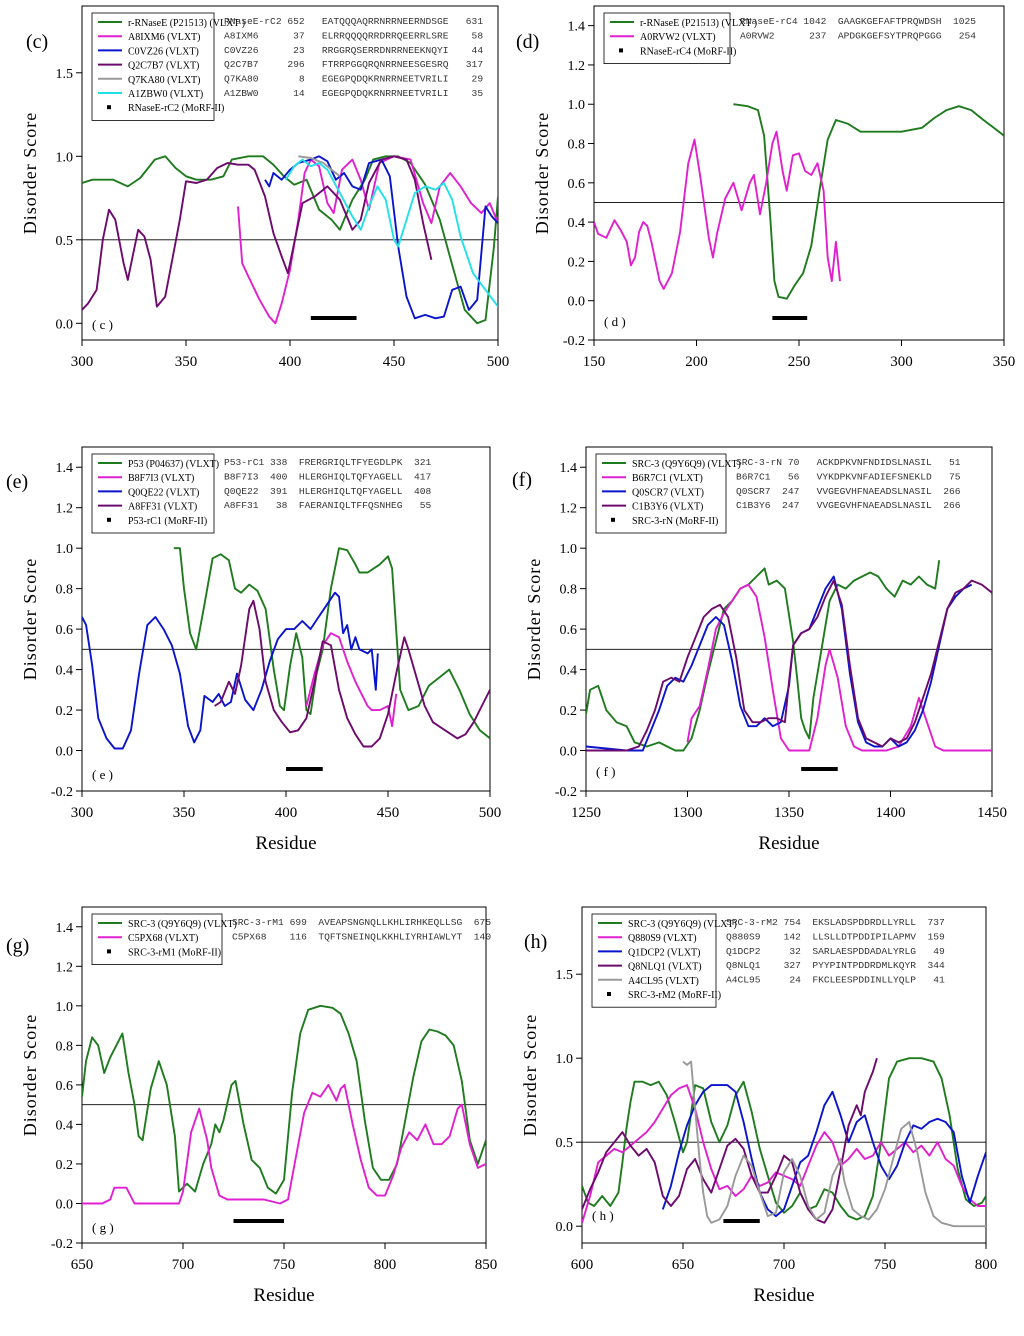  I want to click on x-tick-label: 300, so click(82, 362).